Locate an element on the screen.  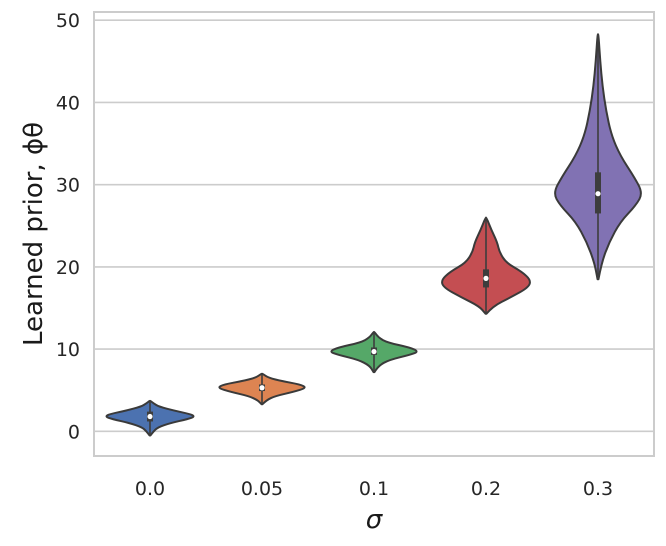
x-tick-label: 0.2 is located at coordinates (486, 489).